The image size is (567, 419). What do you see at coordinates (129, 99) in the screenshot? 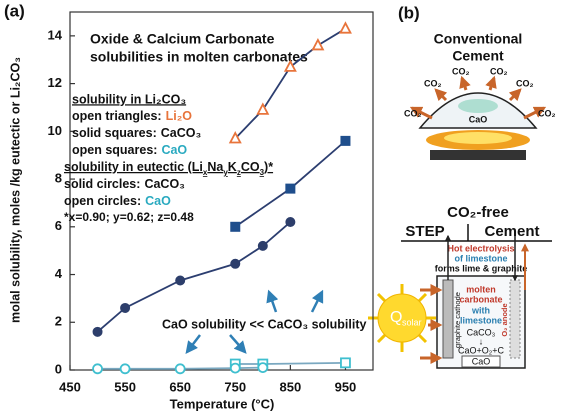
I see `legend-heading: solubility in Li₂CO₃` at bounding box center [129, 99].